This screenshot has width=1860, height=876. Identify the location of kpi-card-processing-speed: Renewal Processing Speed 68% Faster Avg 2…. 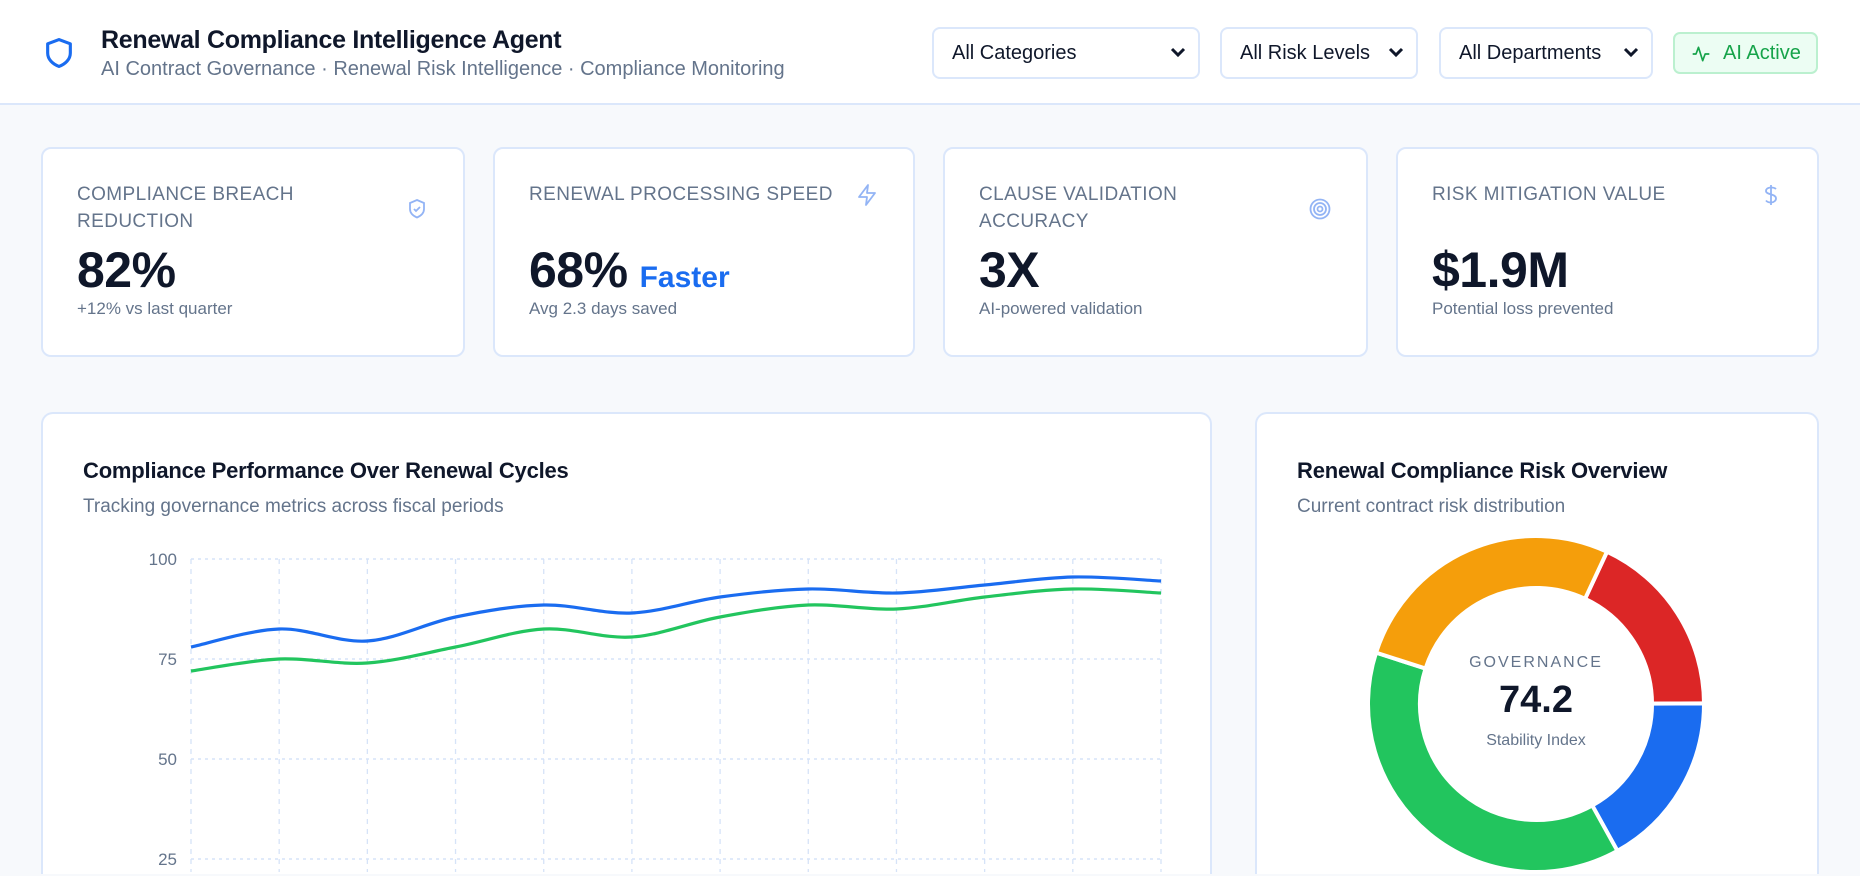
(704, 252).